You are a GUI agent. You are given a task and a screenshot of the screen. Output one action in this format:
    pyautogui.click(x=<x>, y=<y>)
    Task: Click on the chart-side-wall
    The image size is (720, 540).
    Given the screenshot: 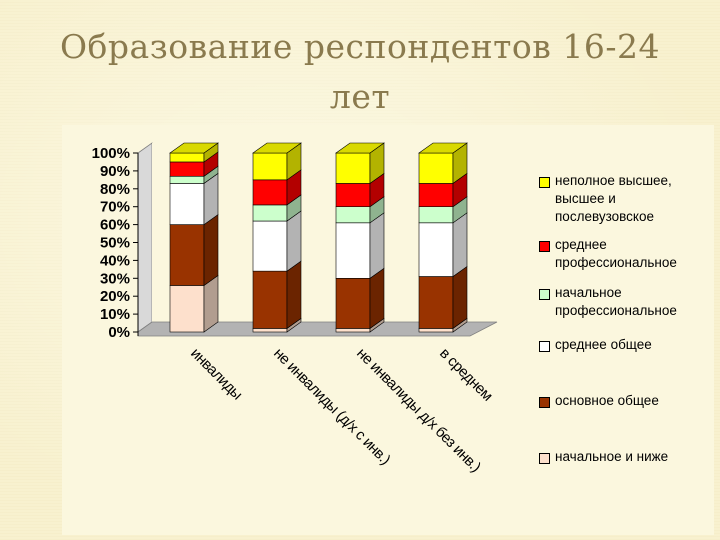 What is the action you would take?
    pyautogui.click(x=145, y=237)
    